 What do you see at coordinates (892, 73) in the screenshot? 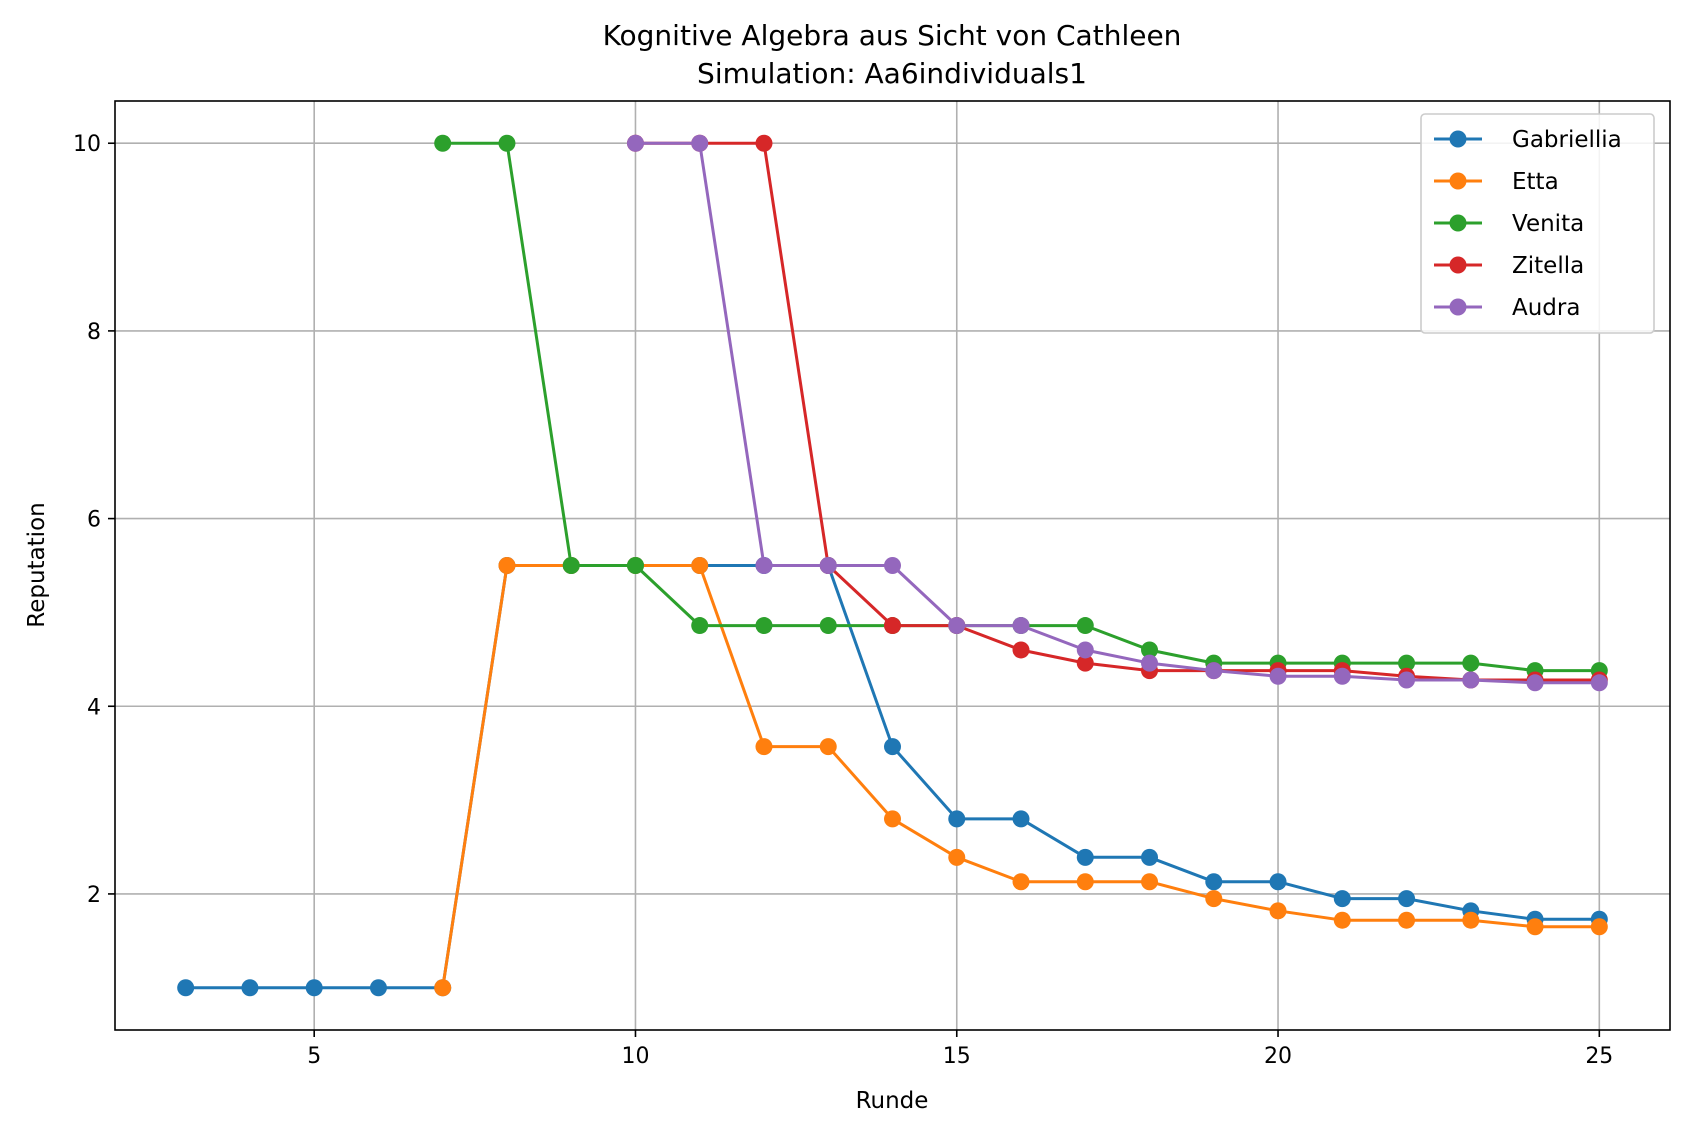
I see `chart-subtitle: Simulation: Aa6individuals1` at bounding box center [892, 73].